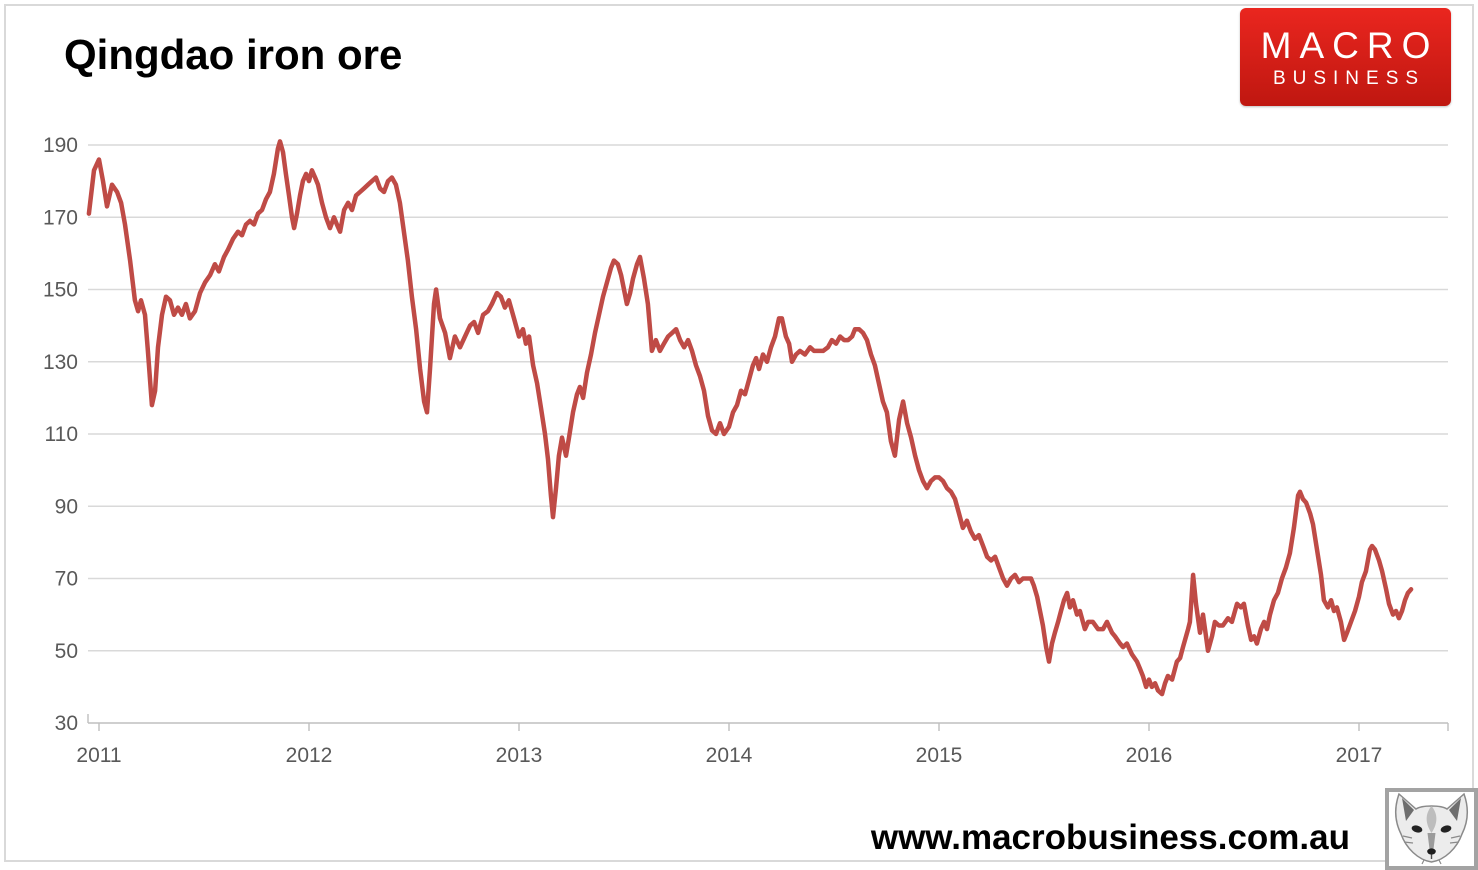  I want to click on y-axis-label: 130, so click(60, 362).